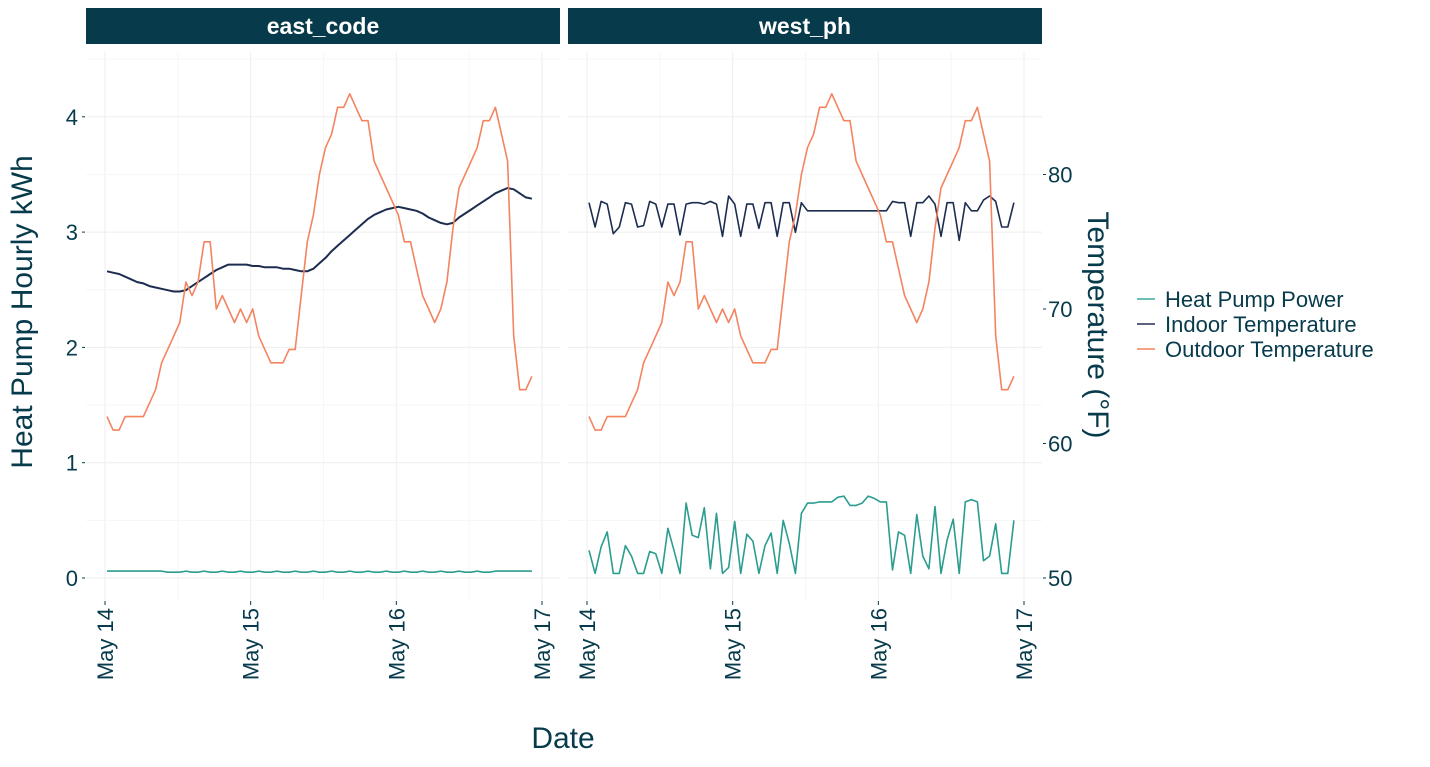 The height and width of the screenshot is (767, 1430). I want to click on facet-title: east_code, so click(323, 26).